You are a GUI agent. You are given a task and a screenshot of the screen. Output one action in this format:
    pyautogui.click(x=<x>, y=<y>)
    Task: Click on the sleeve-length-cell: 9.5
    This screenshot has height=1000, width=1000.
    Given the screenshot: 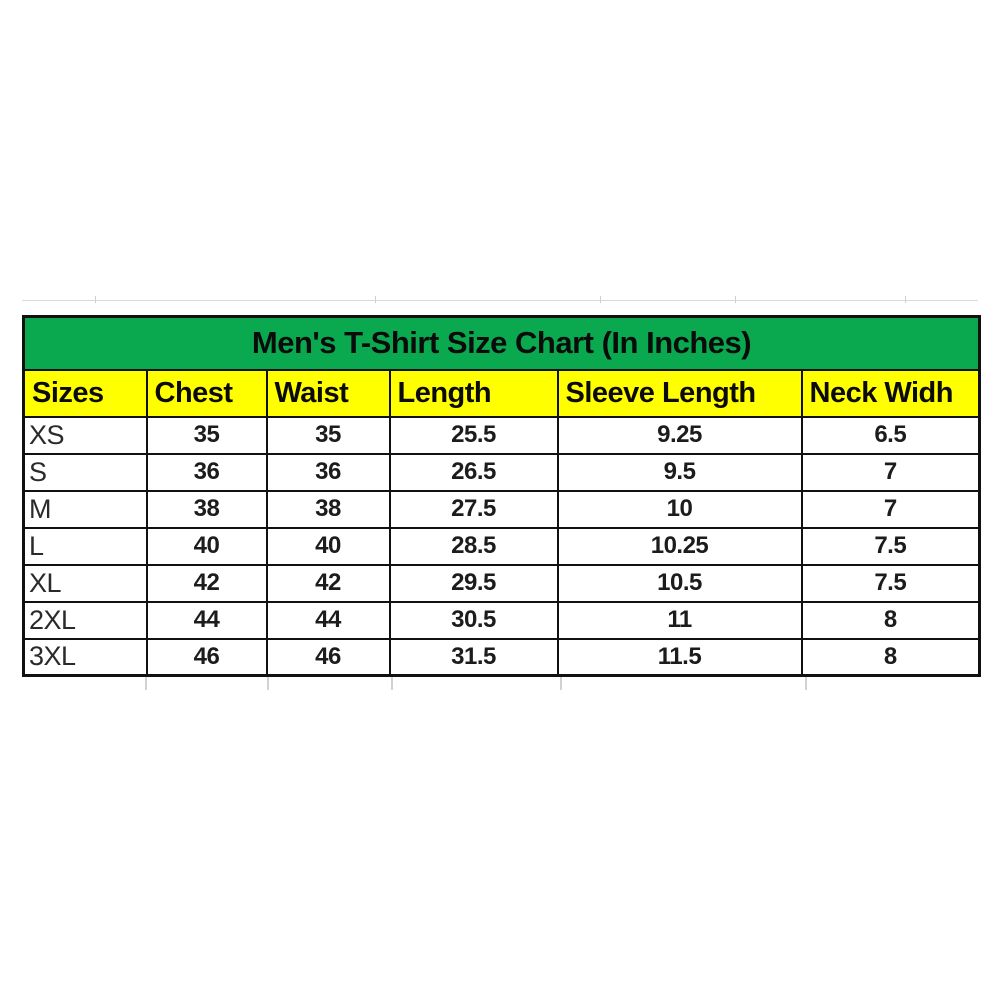 What is the action you would take?
    pyautogui.click(x=679, y=472)
    